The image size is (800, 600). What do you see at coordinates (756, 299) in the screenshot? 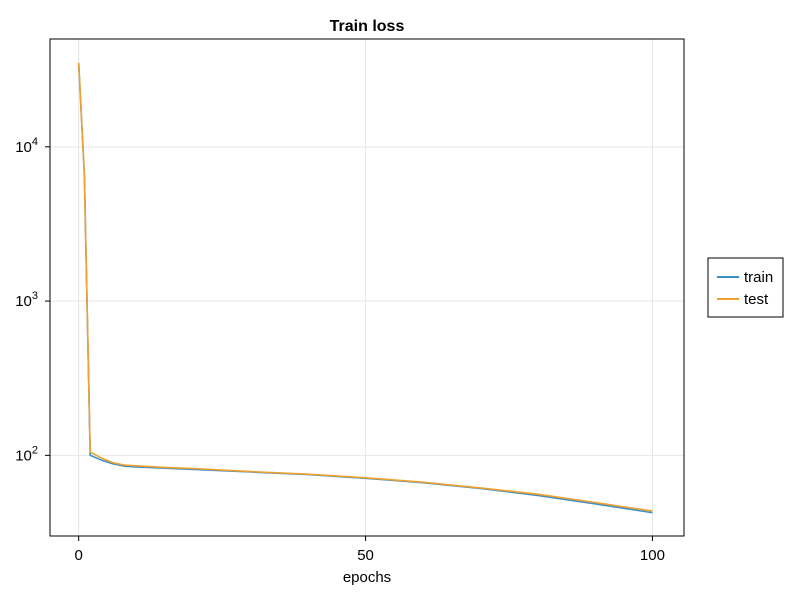
I see `legend-label-test: test` at bounding box center [756, 299].